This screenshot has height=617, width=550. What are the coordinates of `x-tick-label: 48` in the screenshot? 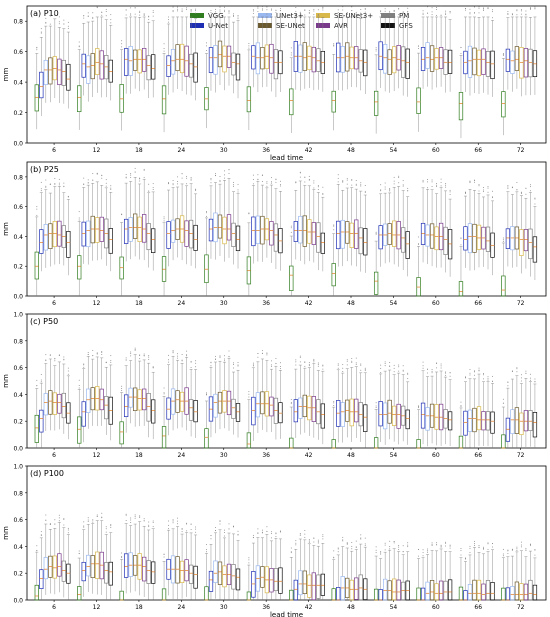 It's located at (351, 303).